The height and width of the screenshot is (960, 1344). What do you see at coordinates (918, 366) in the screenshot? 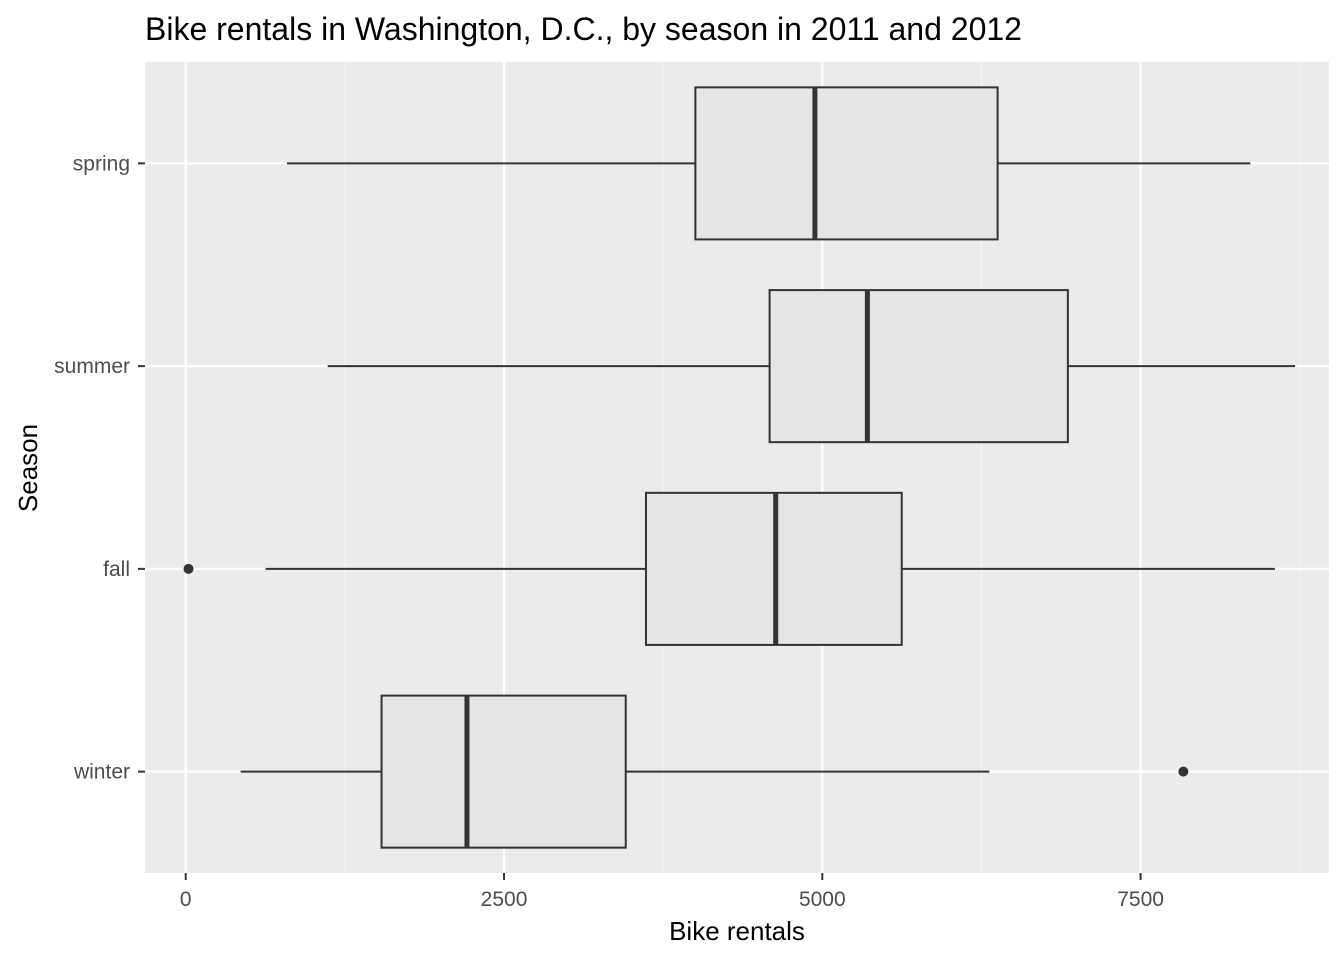
I see `iqr-box-summer` at bounding box center [918, 366].